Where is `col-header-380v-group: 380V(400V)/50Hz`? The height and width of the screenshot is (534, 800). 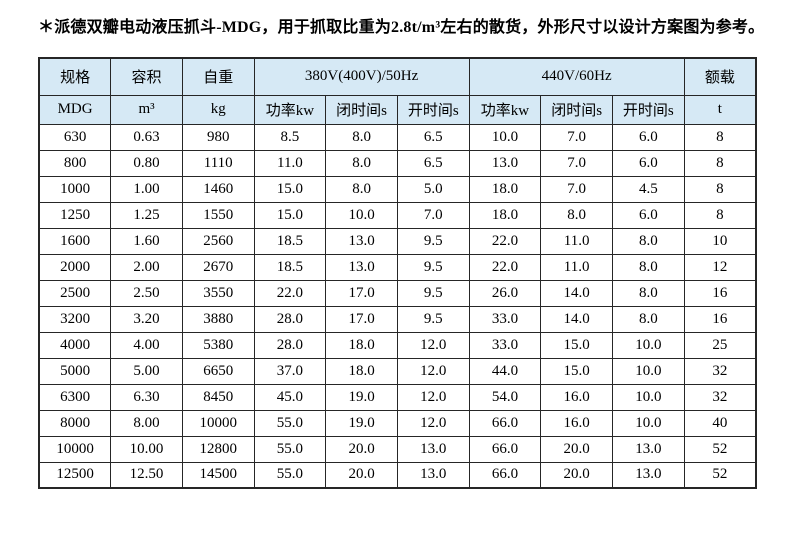
col-header-380v-group: 380V(400V)/50Hz is located at coordinates (361, 76).